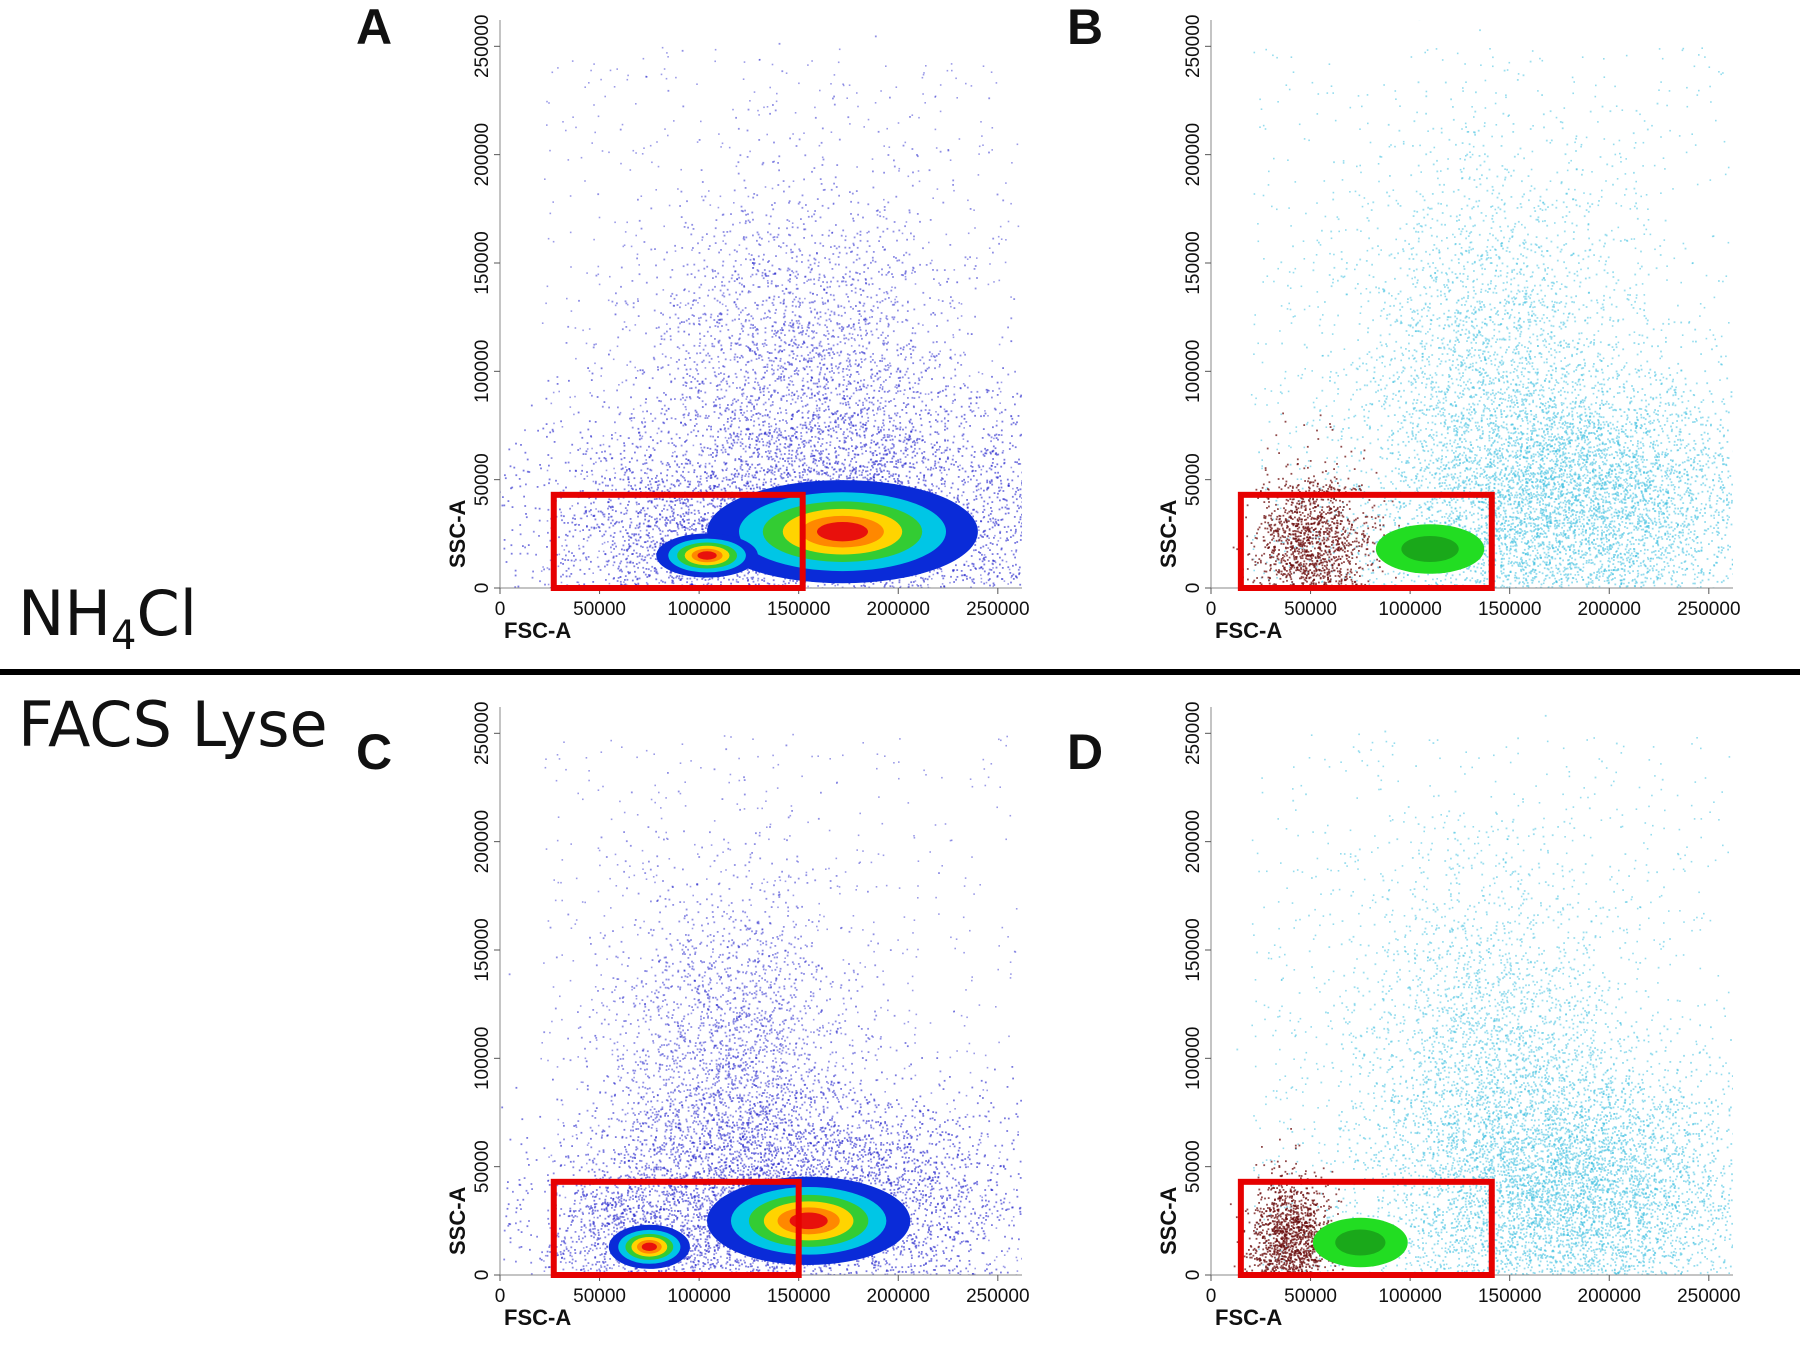 This screenshot has height=1347, width=1800. I want to click on row-divider, so click(900, 672).